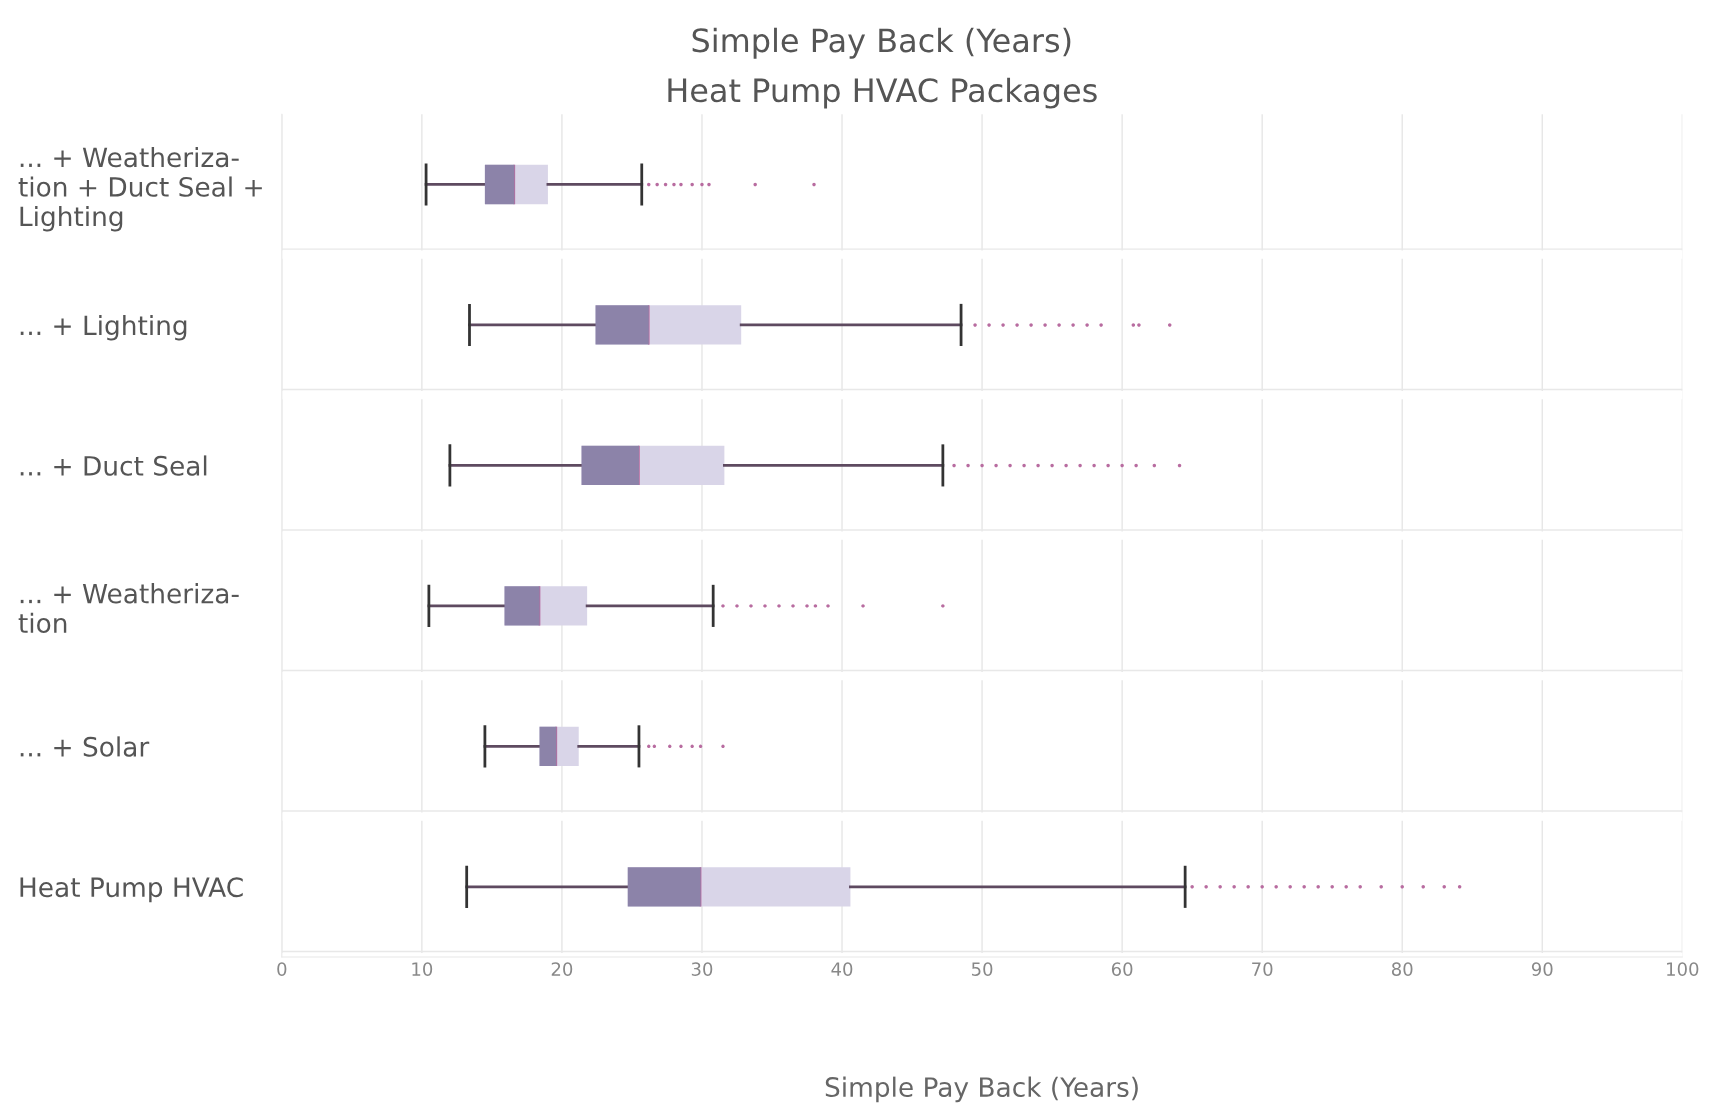  What do you see at coordinates (1542, 969) in the screenshot?
I see `x-tick-label: 90` at bounding box center [1542, 969].